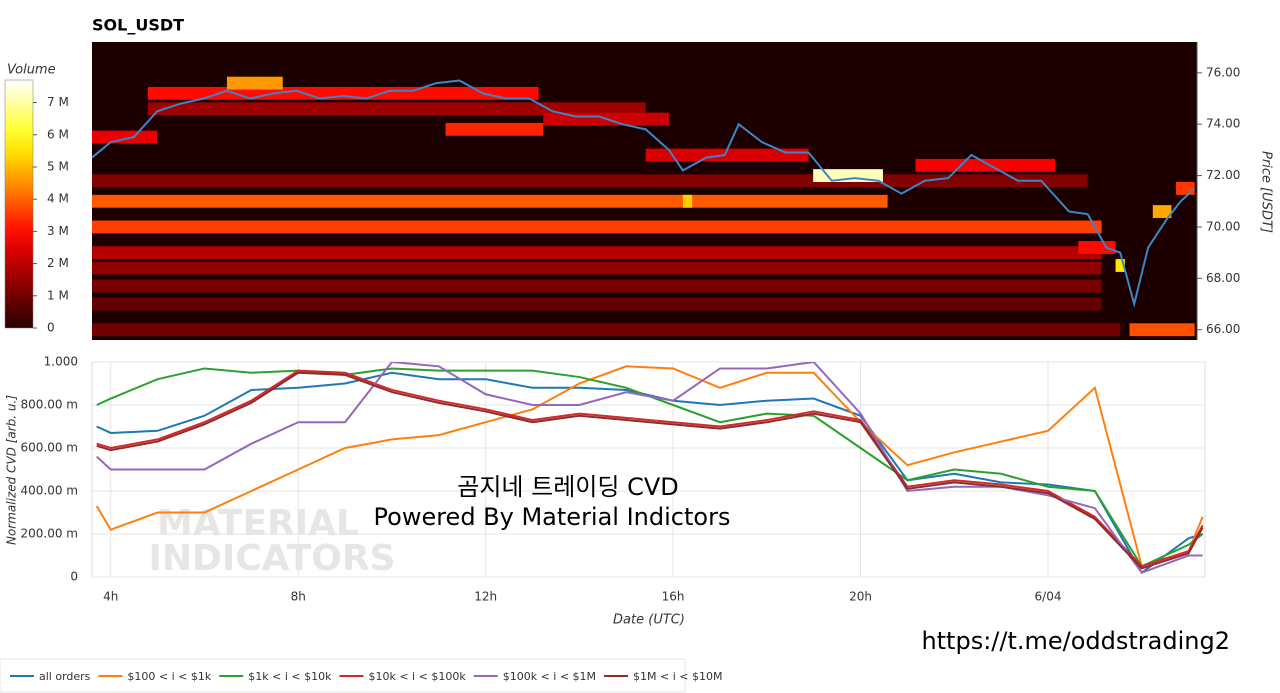 The image size is (1280, 693). Describe the element at coordinates (417, 676) in the screenshot. I see `legend-label: $10k < i < $100k` at that location.